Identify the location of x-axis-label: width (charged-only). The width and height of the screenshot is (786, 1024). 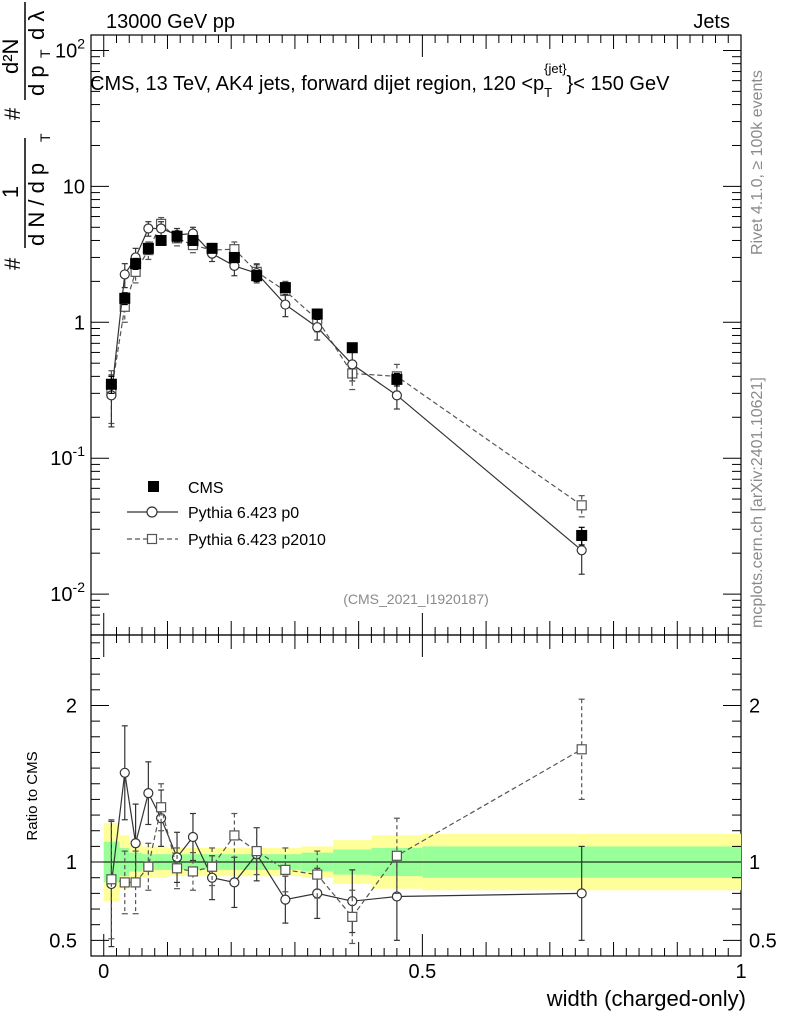
(646, 998).